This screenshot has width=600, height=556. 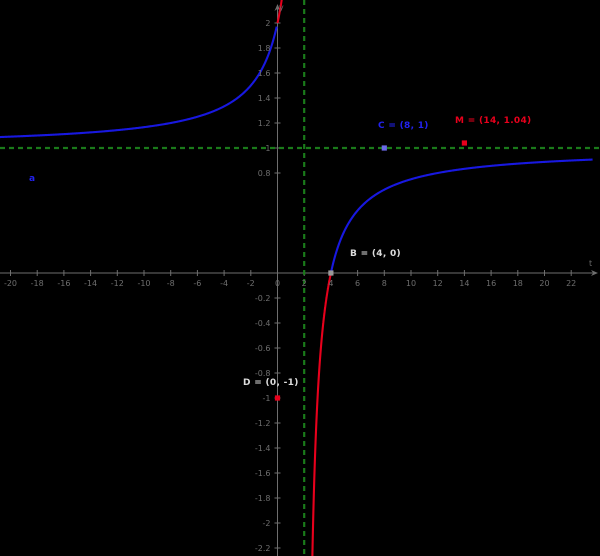 What do you see at coordinates (384, 283) in the screenshot?
I see `x-tick-label: 8` at bounding box center [384, 283].